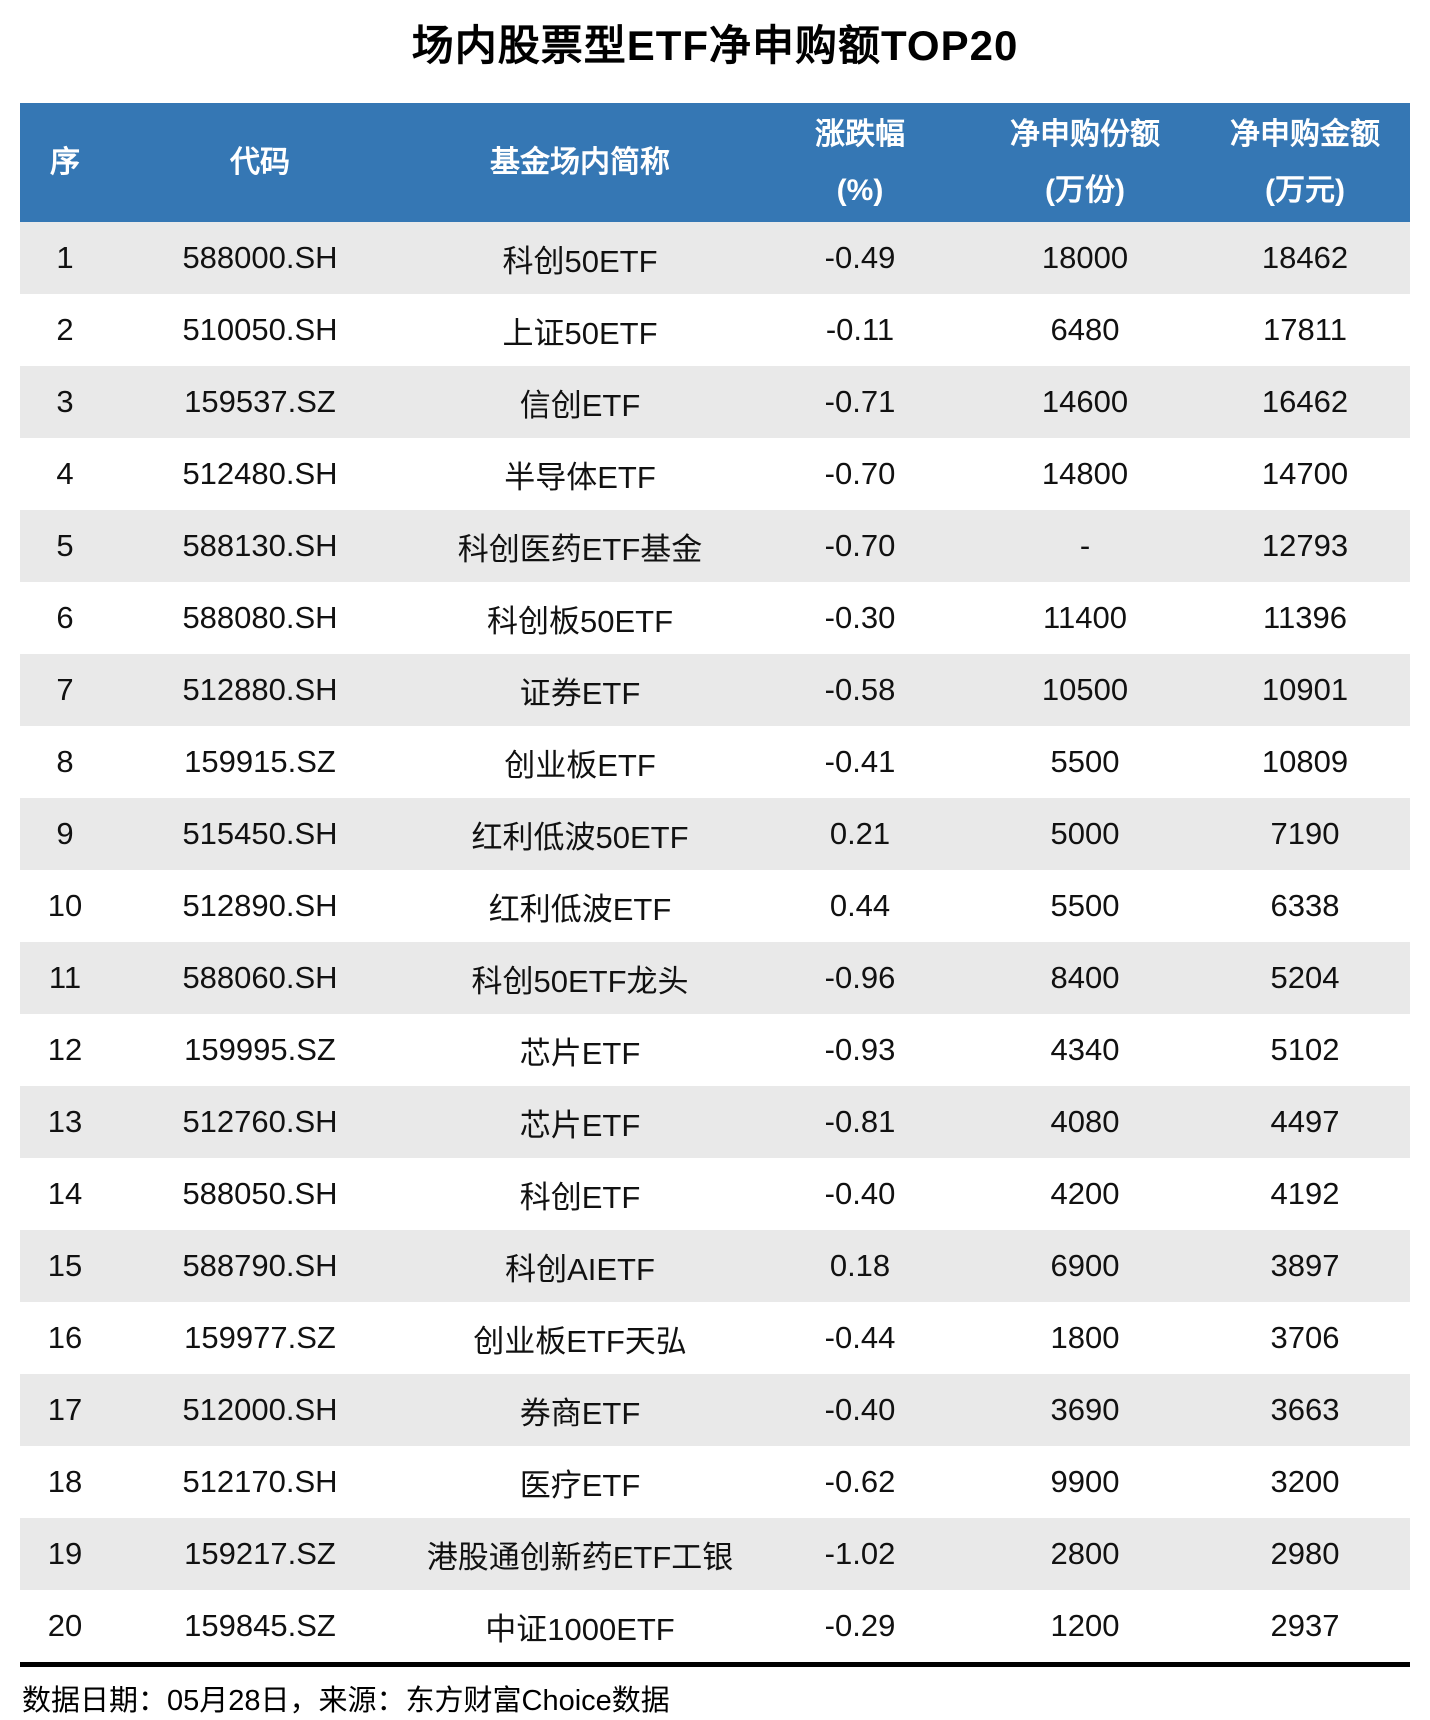 The image size is (1430, 1720). I want to click on cell-net-shares: 6900, so click(1085, 1265).